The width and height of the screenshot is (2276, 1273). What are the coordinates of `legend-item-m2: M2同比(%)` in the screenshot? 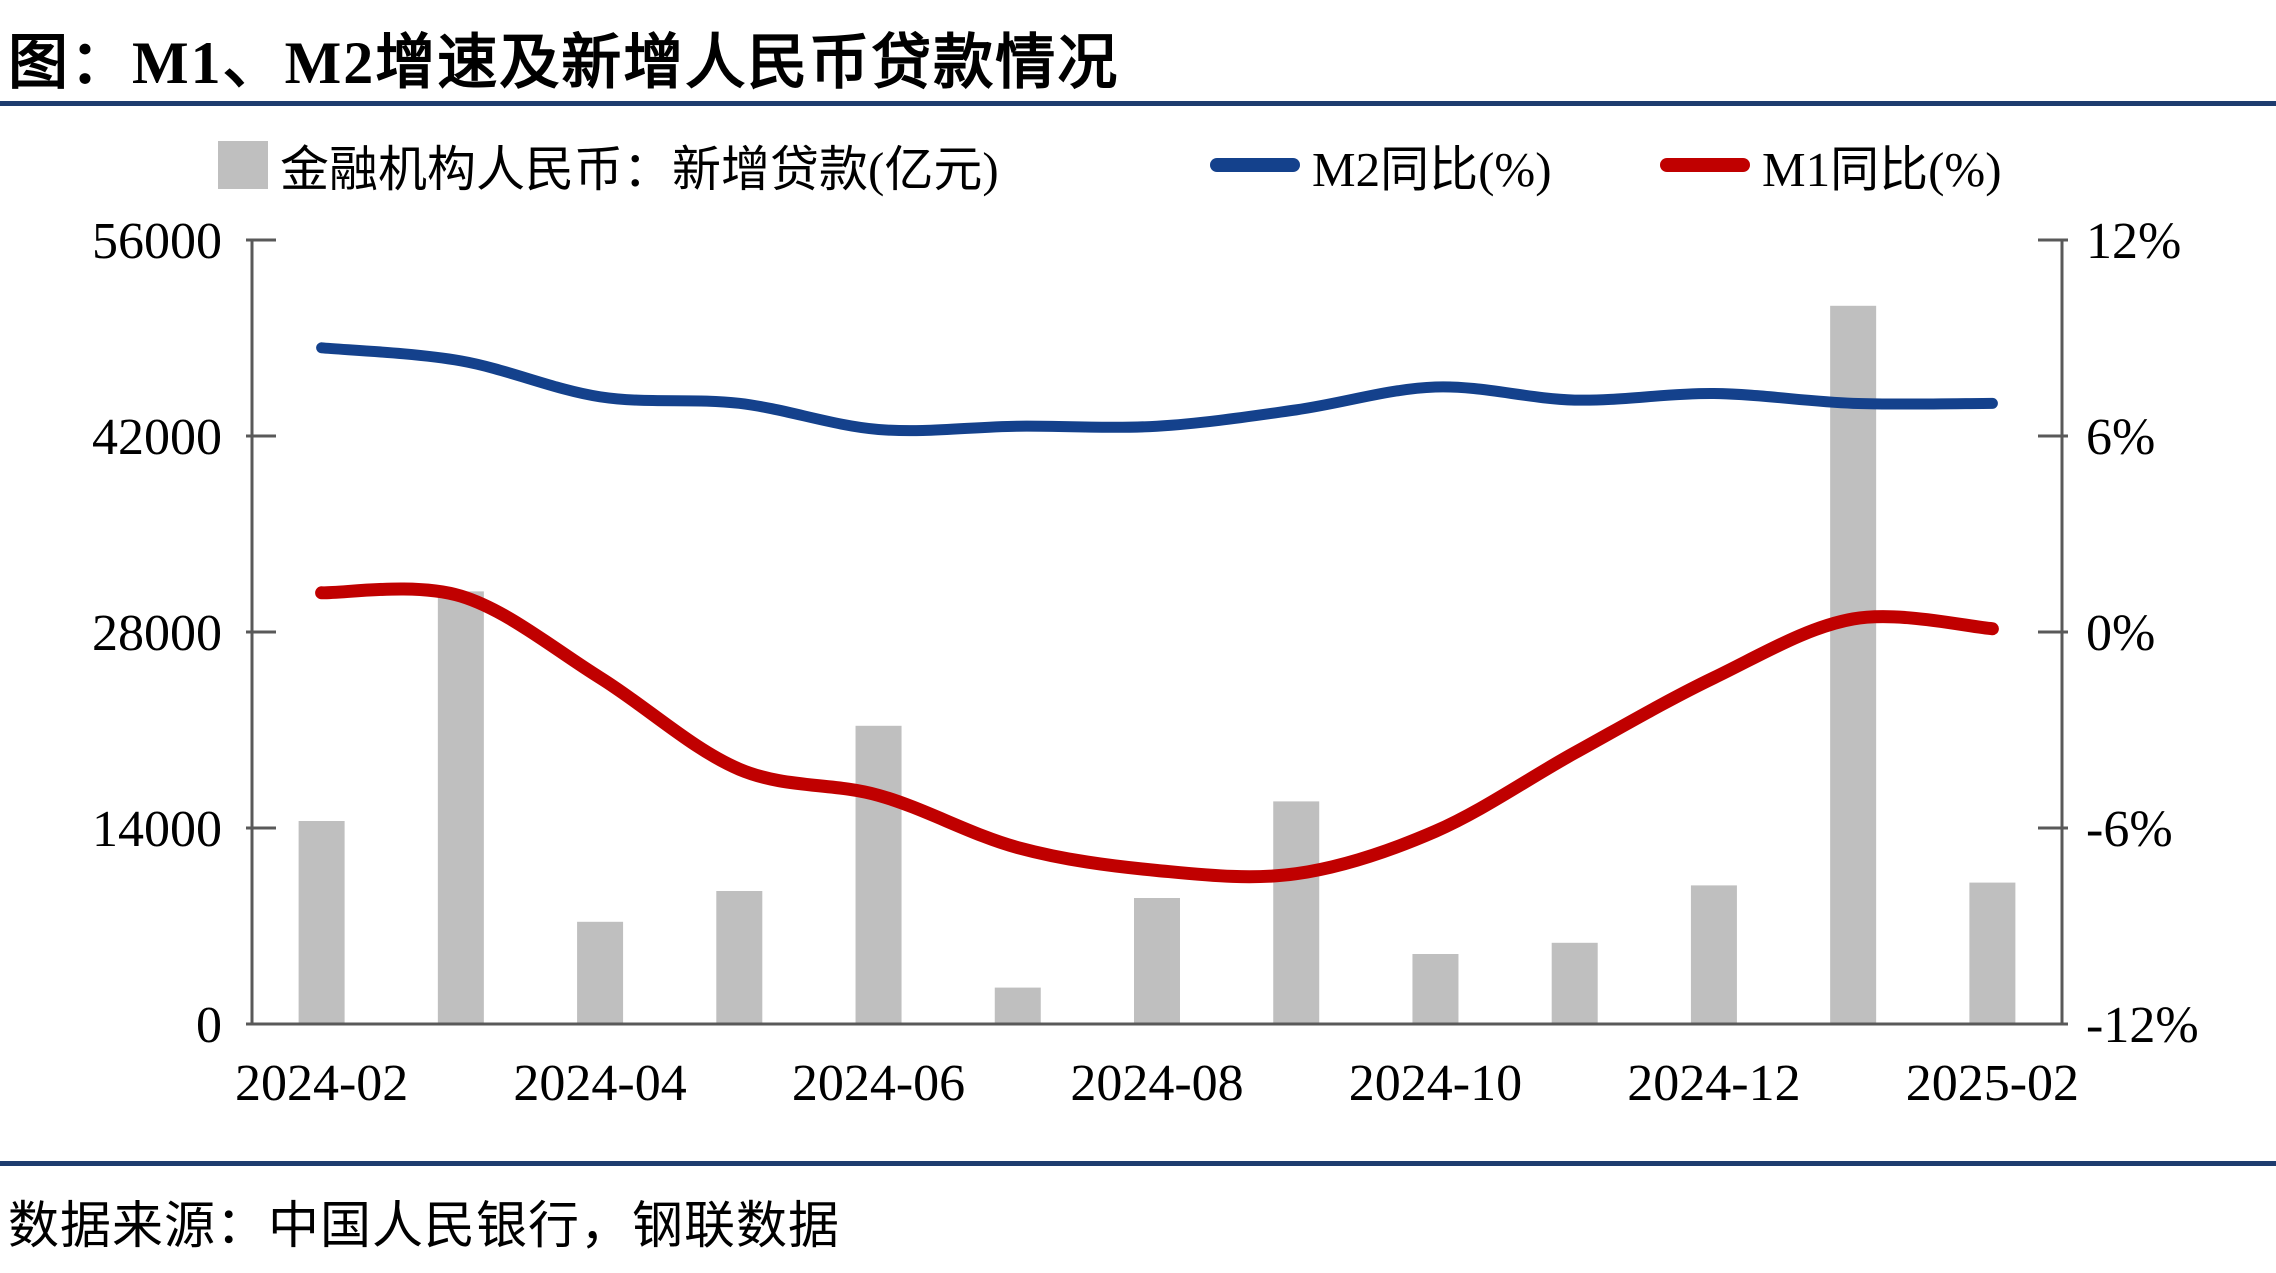 It's located at (1381, 166).